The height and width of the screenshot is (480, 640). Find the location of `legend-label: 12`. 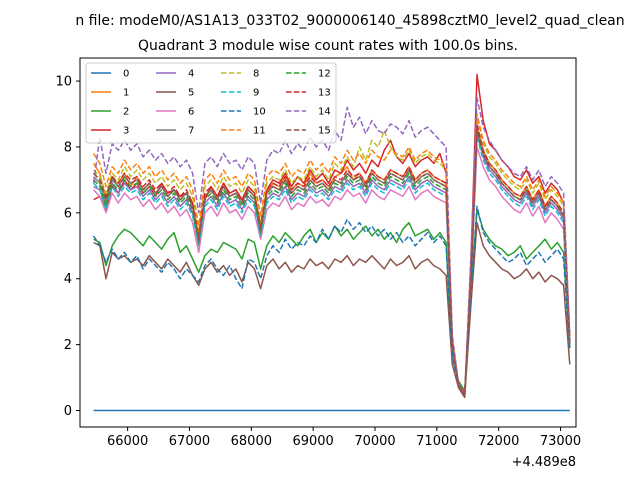

legend-label: 12 is located at coordinates (324, 74).